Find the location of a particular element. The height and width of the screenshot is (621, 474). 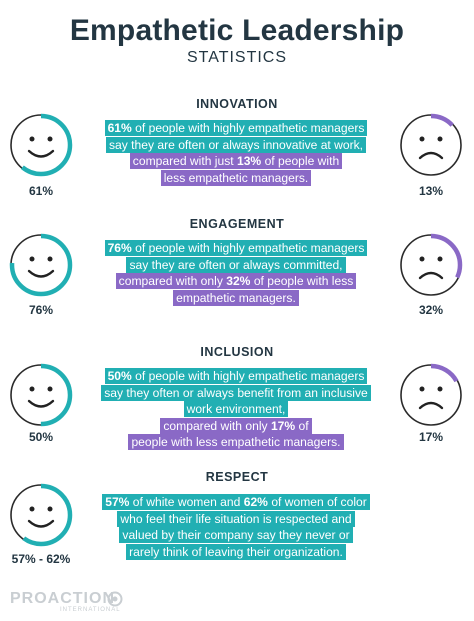

page-title: Empathetic Leadership is located at coordinates (237, 30).